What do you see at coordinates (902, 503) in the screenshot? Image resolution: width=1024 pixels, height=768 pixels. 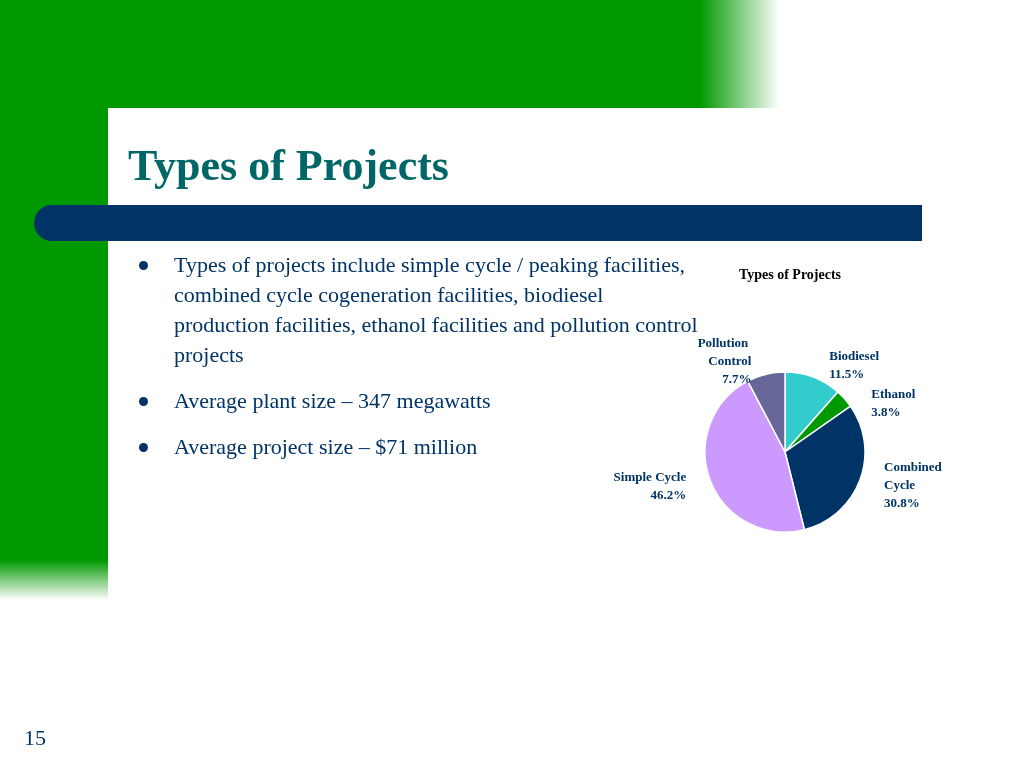 I see `data-label: 30.8%` at bounding box center [902, 503].